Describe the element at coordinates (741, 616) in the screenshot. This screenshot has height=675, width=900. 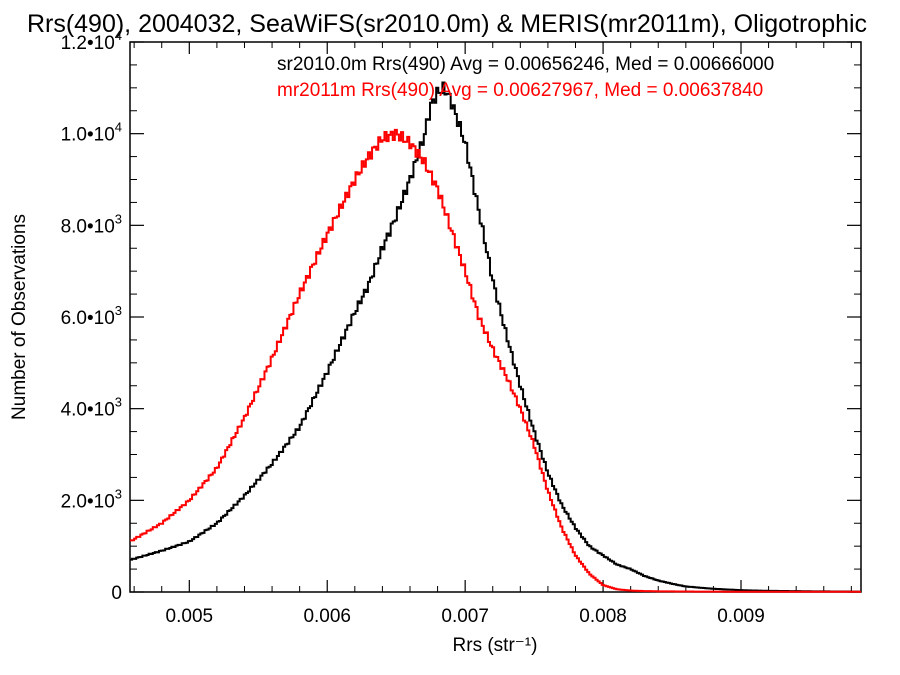
I see `x-tick-label: 0.009` at that location.